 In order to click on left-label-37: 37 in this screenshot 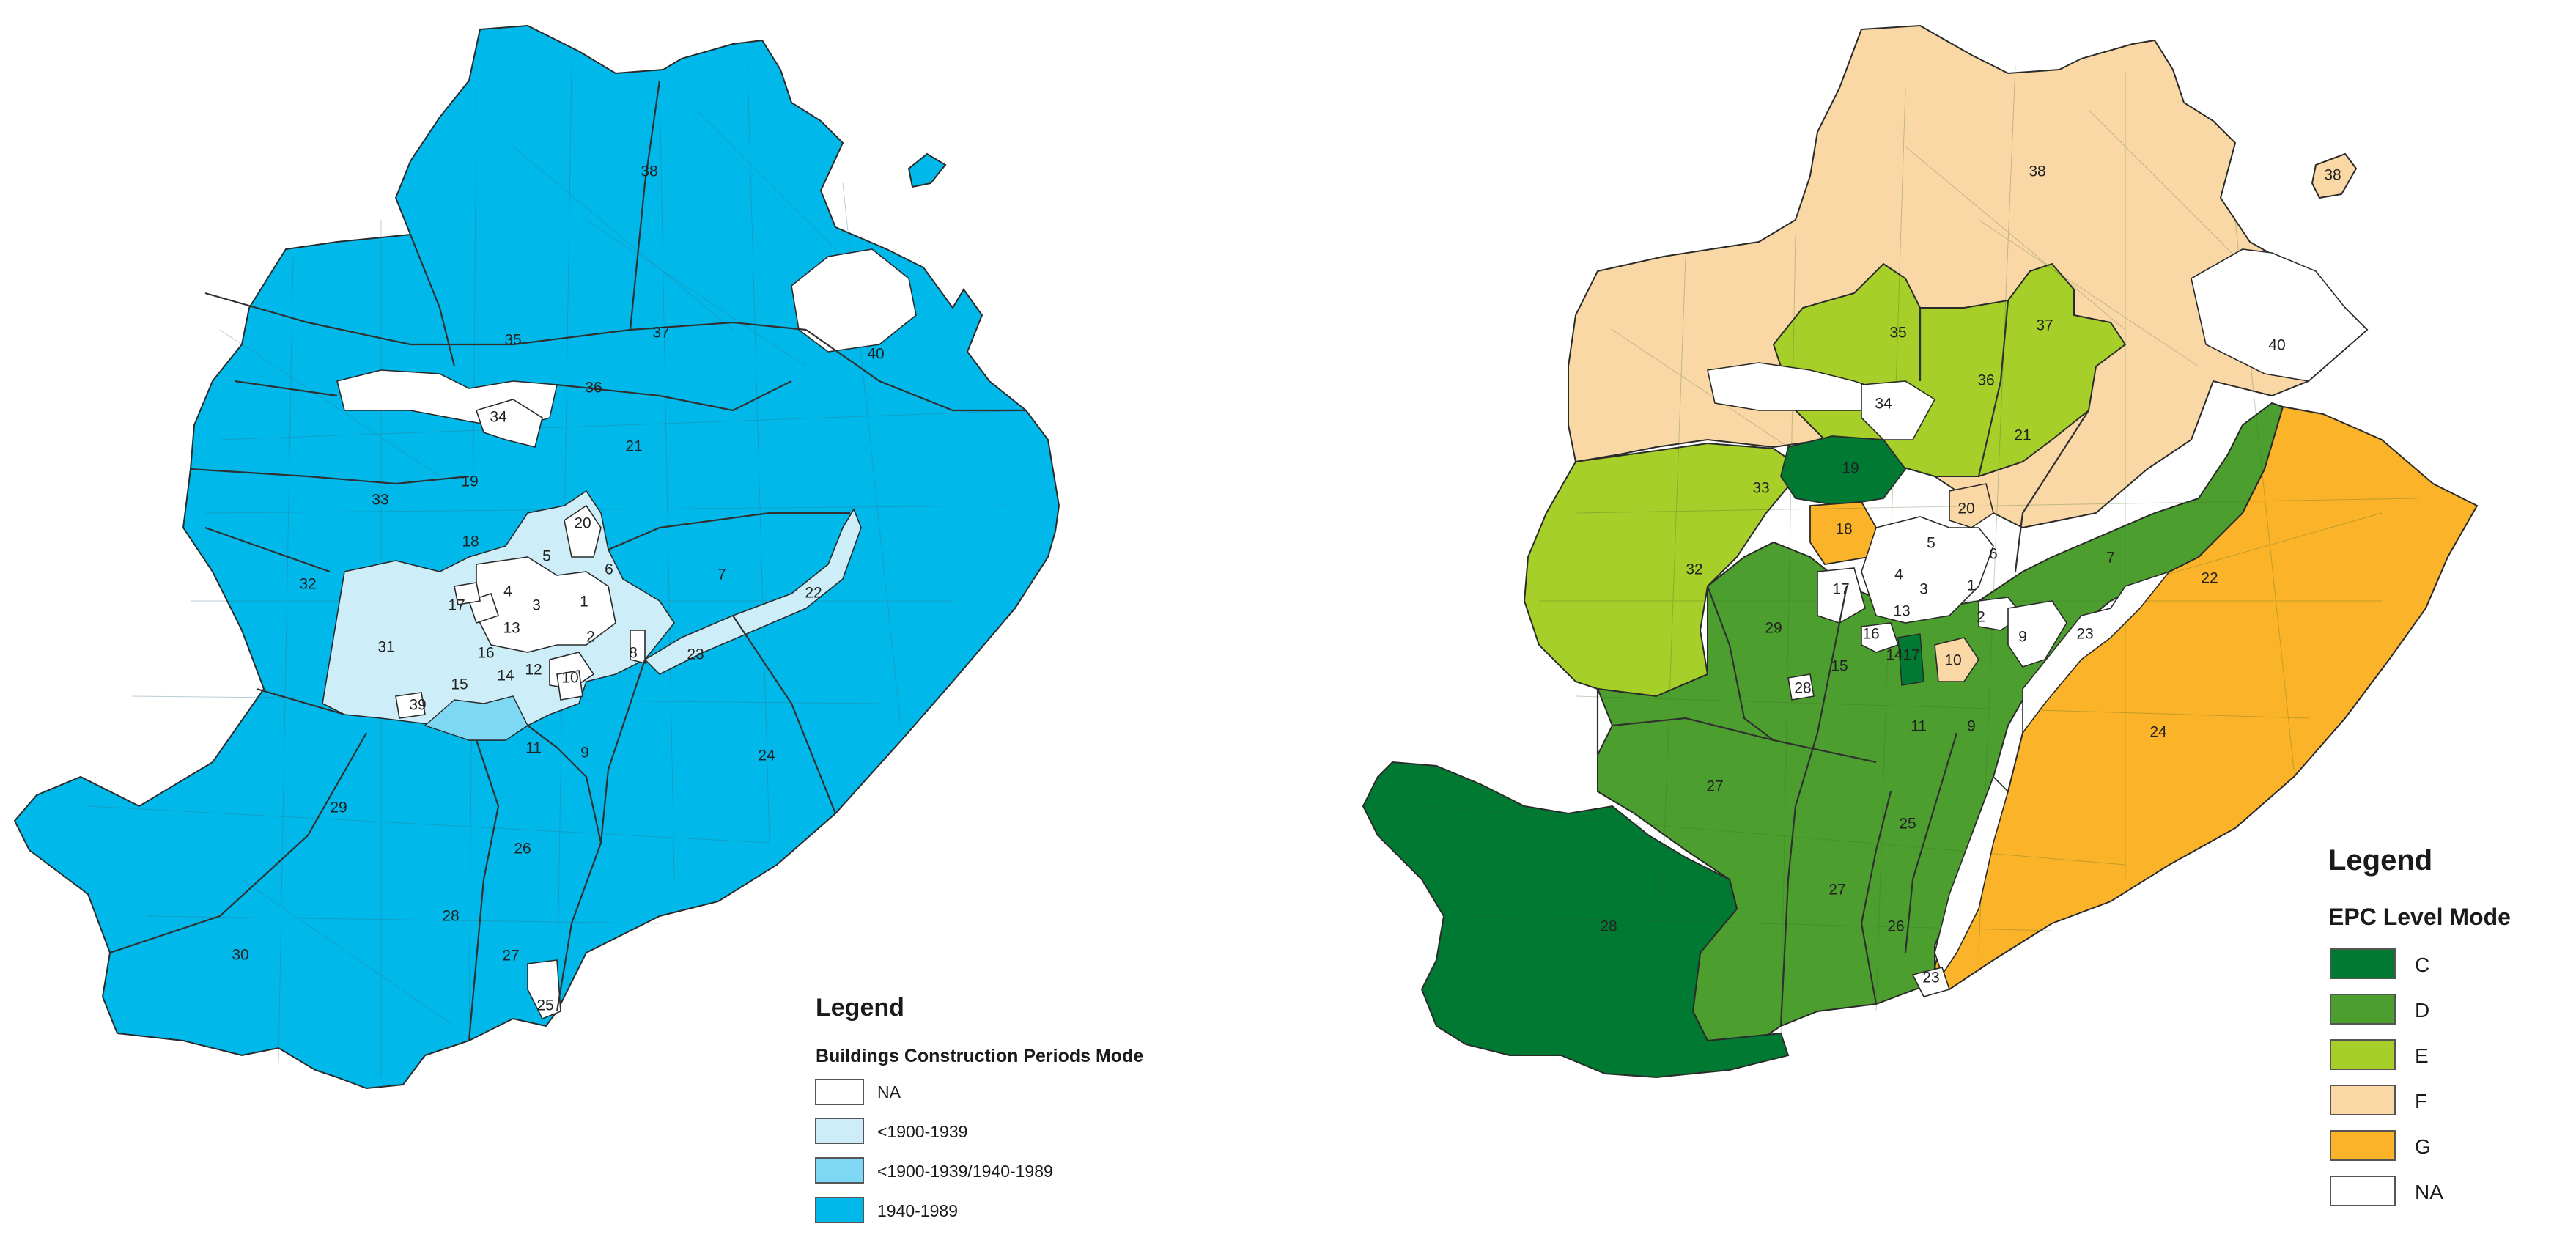, I will do `click(660, 333)`.